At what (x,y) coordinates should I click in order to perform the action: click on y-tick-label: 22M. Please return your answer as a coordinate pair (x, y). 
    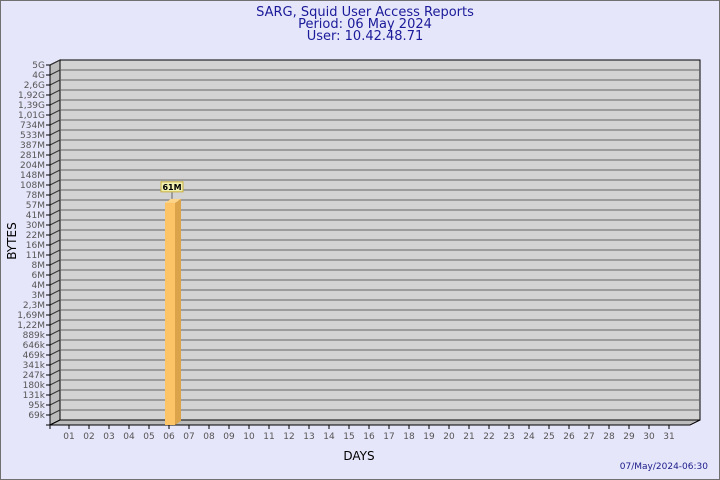
    Looking at the image, I should click on (35, 236).